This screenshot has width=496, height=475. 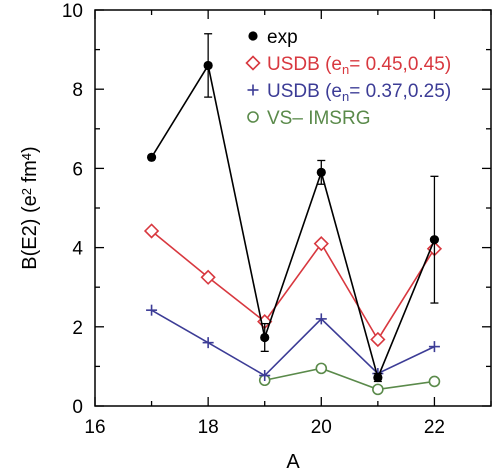 I want to click on legend-label: exp, so click(x=282, y=37).